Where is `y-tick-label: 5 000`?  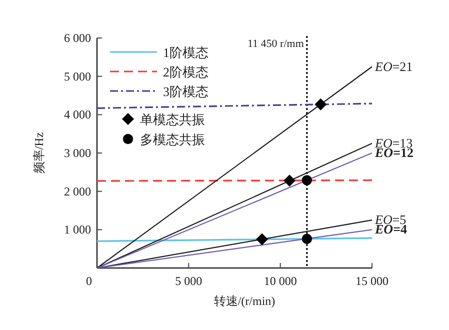
y-tick-label: 5 000 is located at coordinates (77, 76).